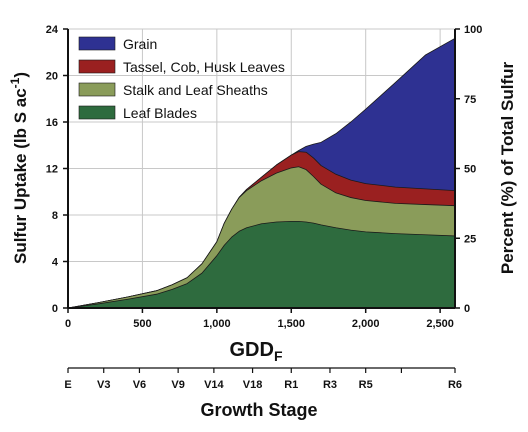  Describe the element at coordinates (366, 324) in the screenshot. I see `x-tick-label-4: 2,000` at that location.